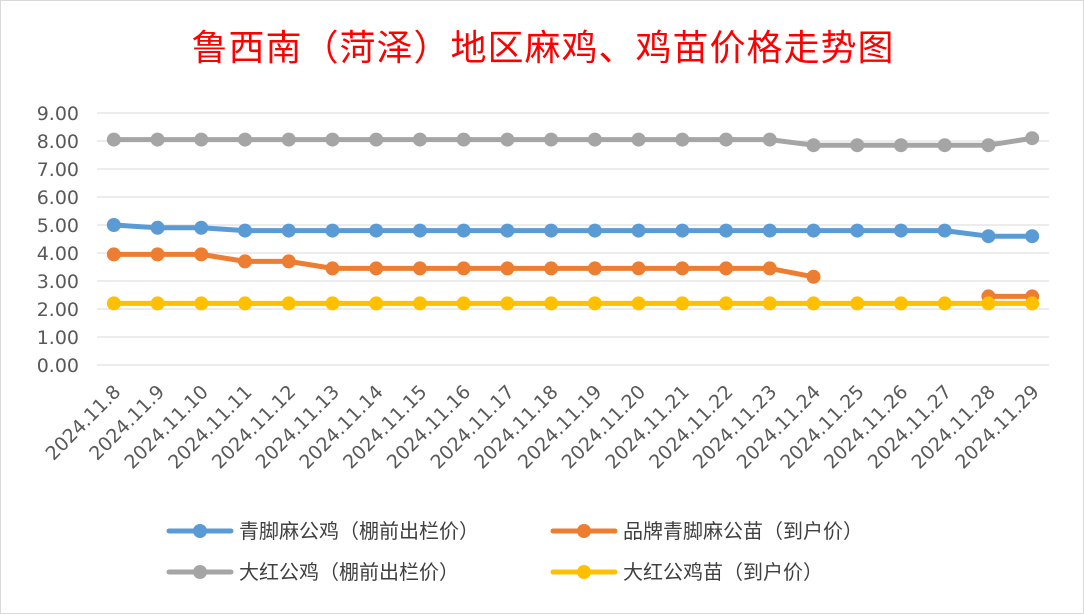 Image resolution: width=1084 pixels, height=615 pixels. Describe the element at coordinates (58, 114) in the screenshot. I see `y-tick-label: 9.00` at that location.